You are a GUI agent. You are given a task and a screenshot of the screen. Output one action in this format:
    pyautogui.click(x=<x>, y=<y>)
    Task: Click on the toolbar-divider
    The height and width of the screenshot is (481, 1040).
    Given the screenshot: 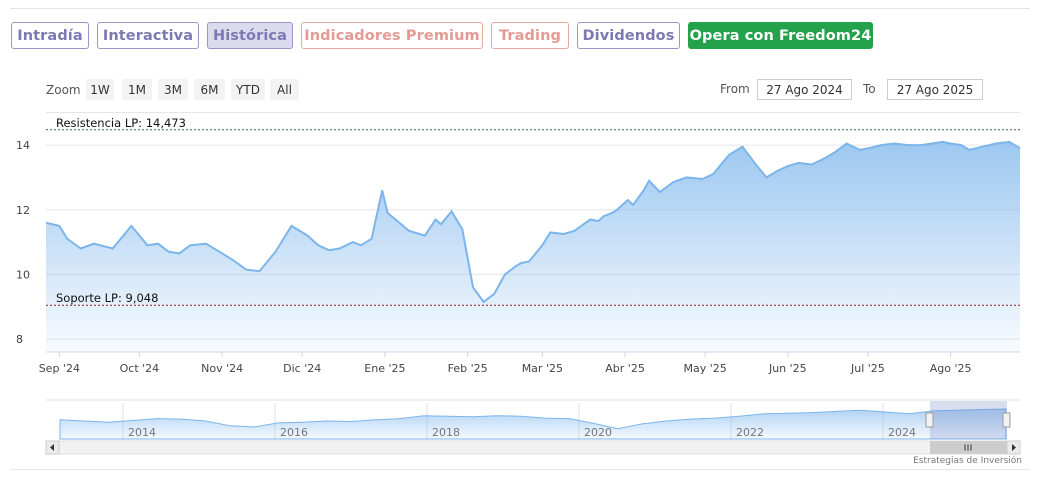 What is the action you would take?
    pyautogui.click(x=533, y=112)
    